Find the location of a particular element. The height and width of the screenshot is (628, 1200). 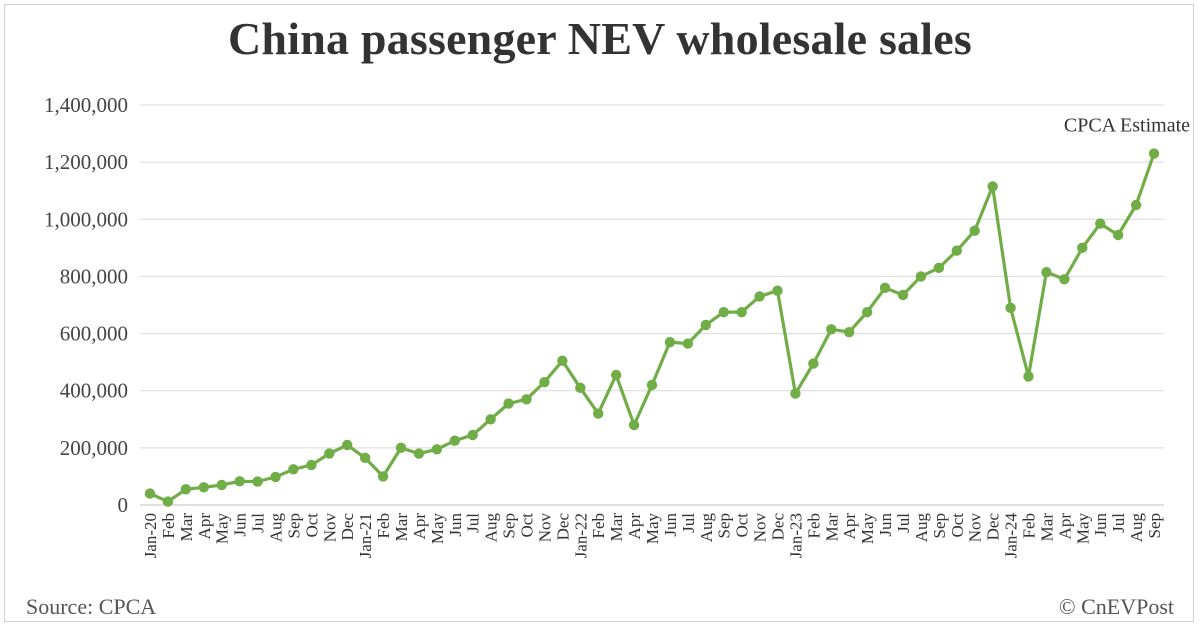

x-tick-label: Jan-24 is located at coordinates (1011, 536).